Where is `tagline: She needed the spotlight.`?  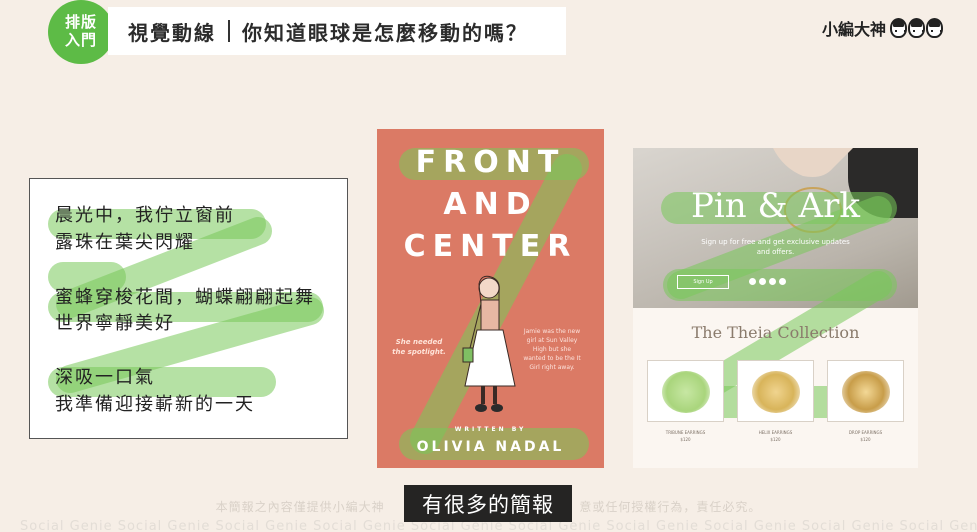
tagline: She needed the spotlight. is located at coordinates (419, 347).